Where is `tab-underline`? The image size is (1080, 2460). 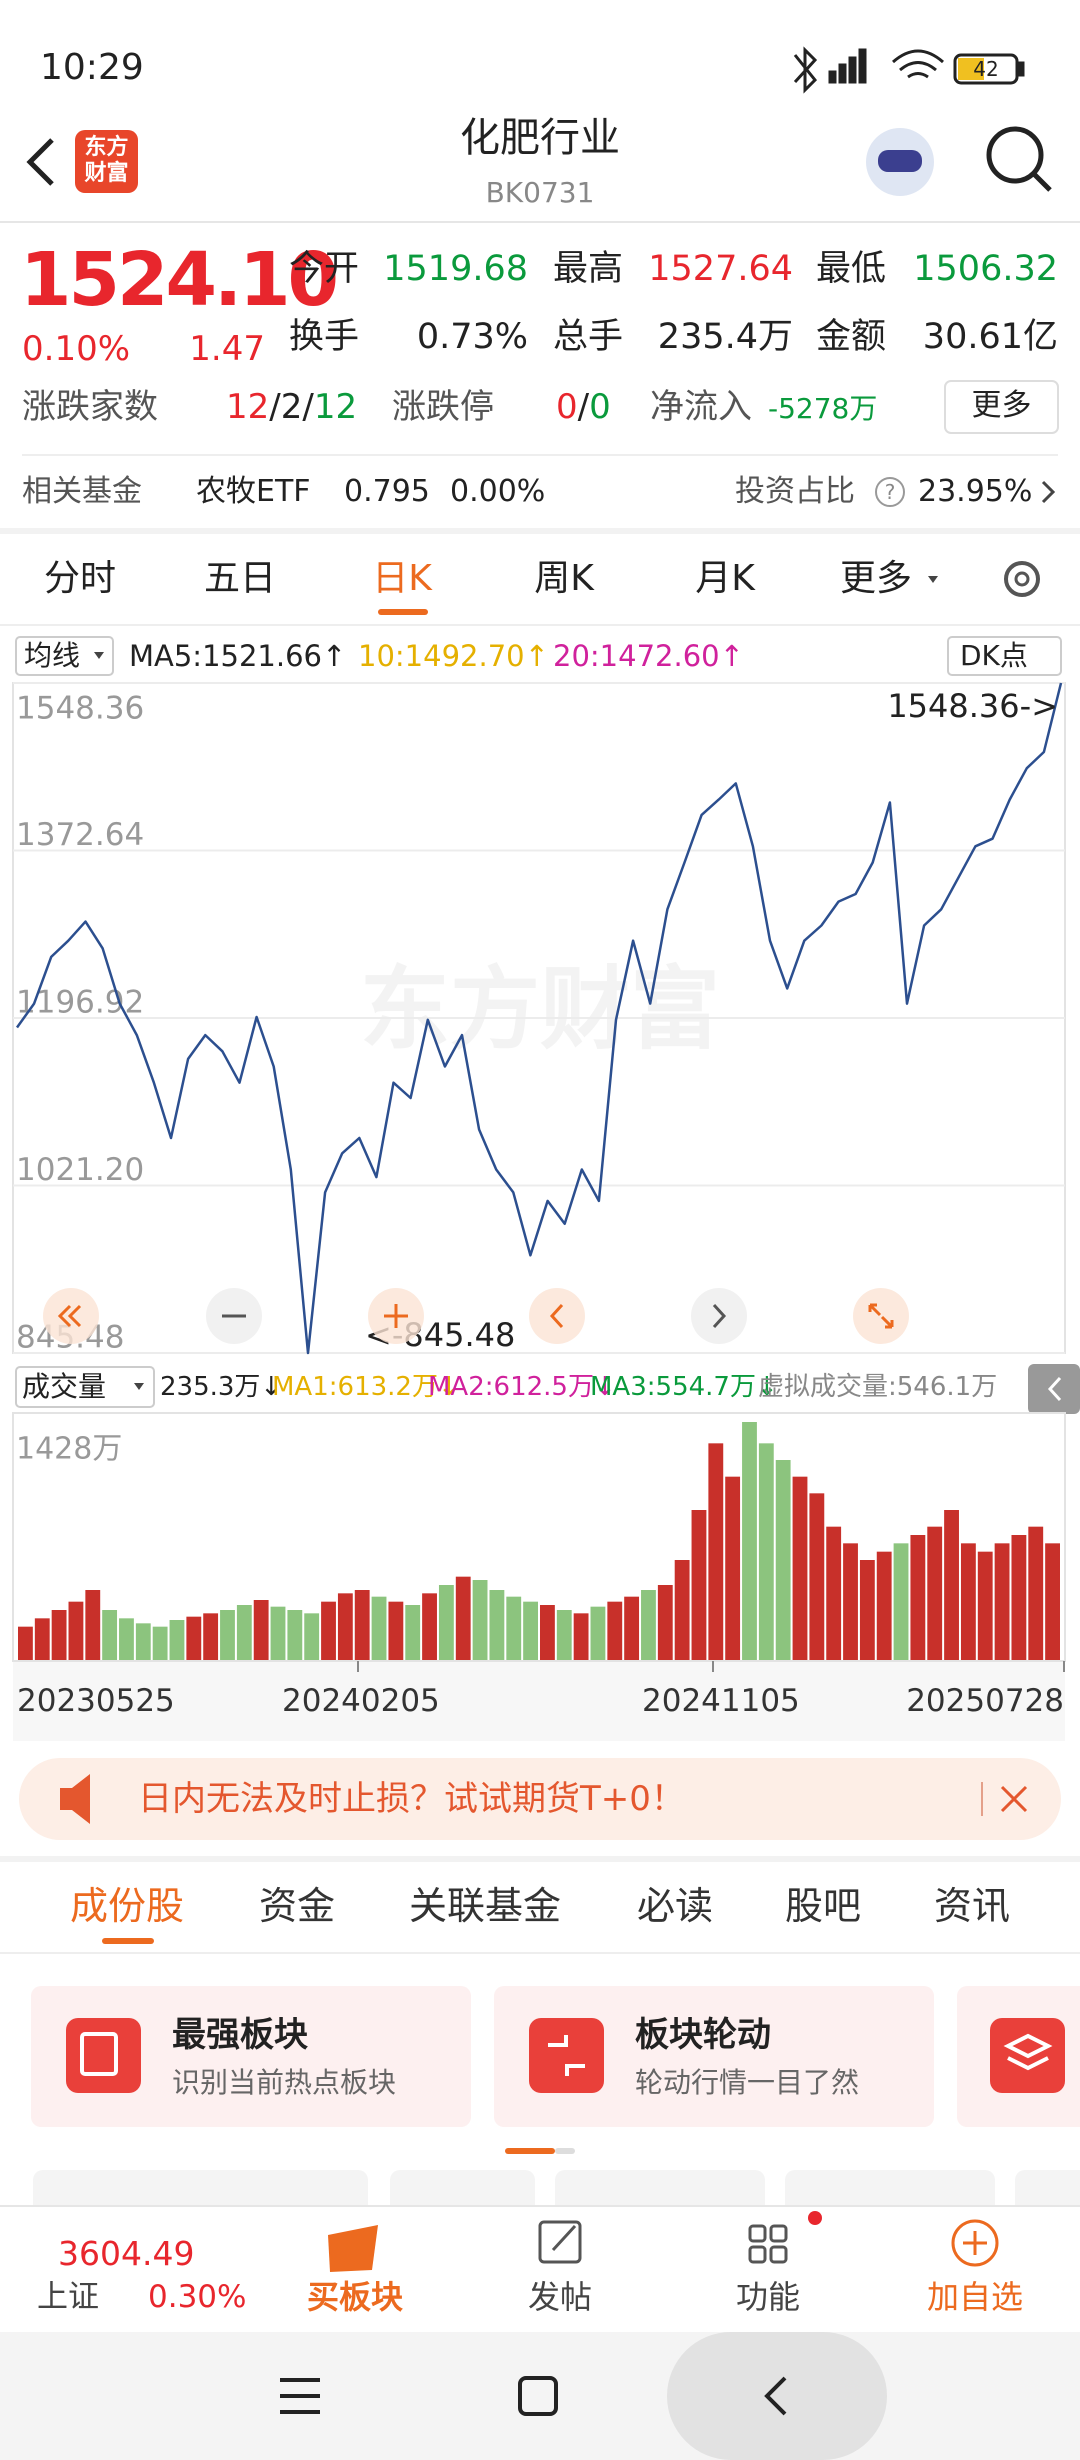 tab-underline is located at coordinates (403, 612).